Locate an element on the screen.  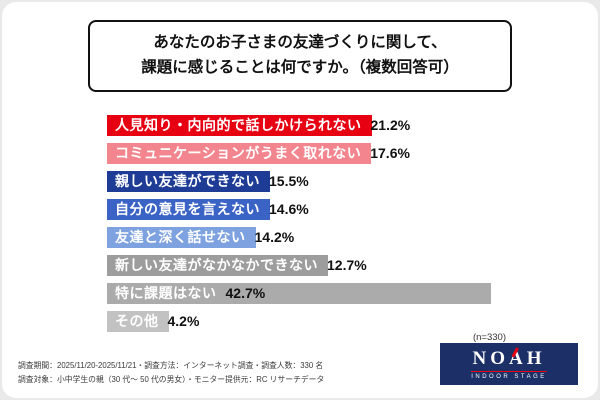
bar-value: 4.2% is located at coordinates (183, 321).